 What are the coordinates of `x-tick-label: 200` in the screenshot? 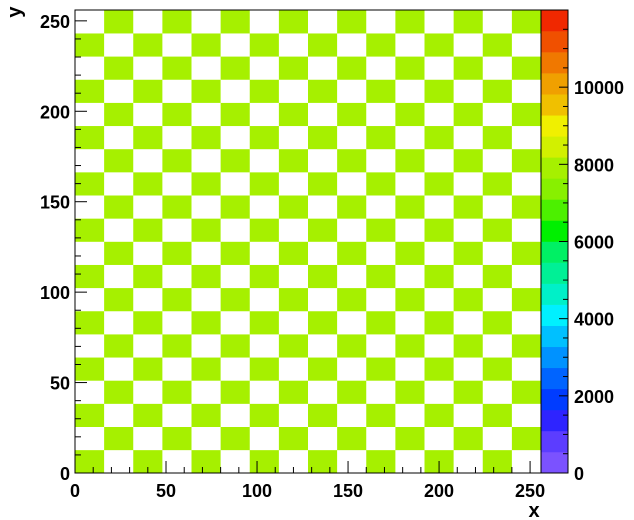 It's located at (439, 491).